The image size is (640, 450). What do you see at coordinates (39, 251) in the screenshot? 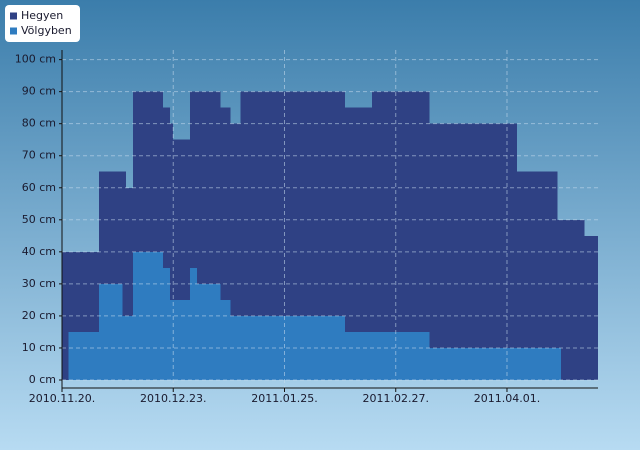
I see `y-tick-label: 40 cm` at bounding box center [39, 251].